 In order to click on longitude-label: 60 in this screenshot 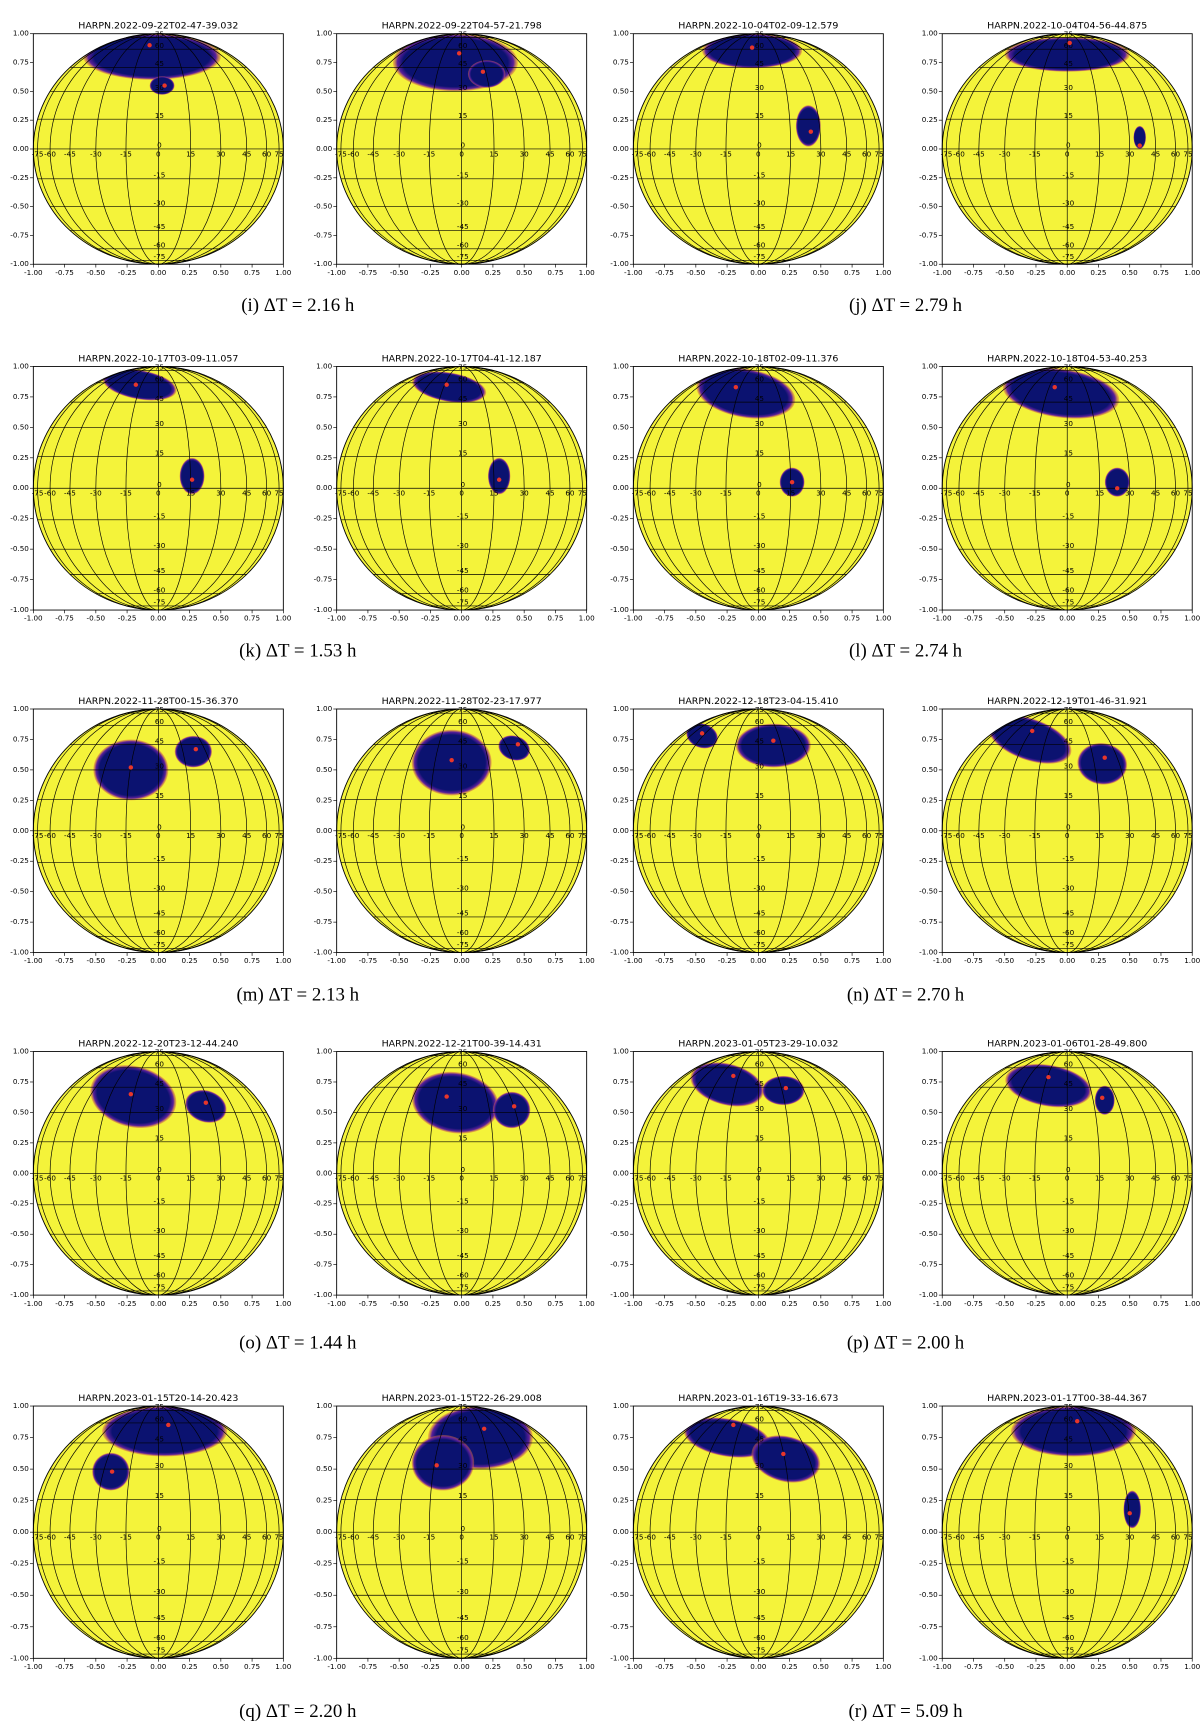, I will do `click(1176, 1178)`.